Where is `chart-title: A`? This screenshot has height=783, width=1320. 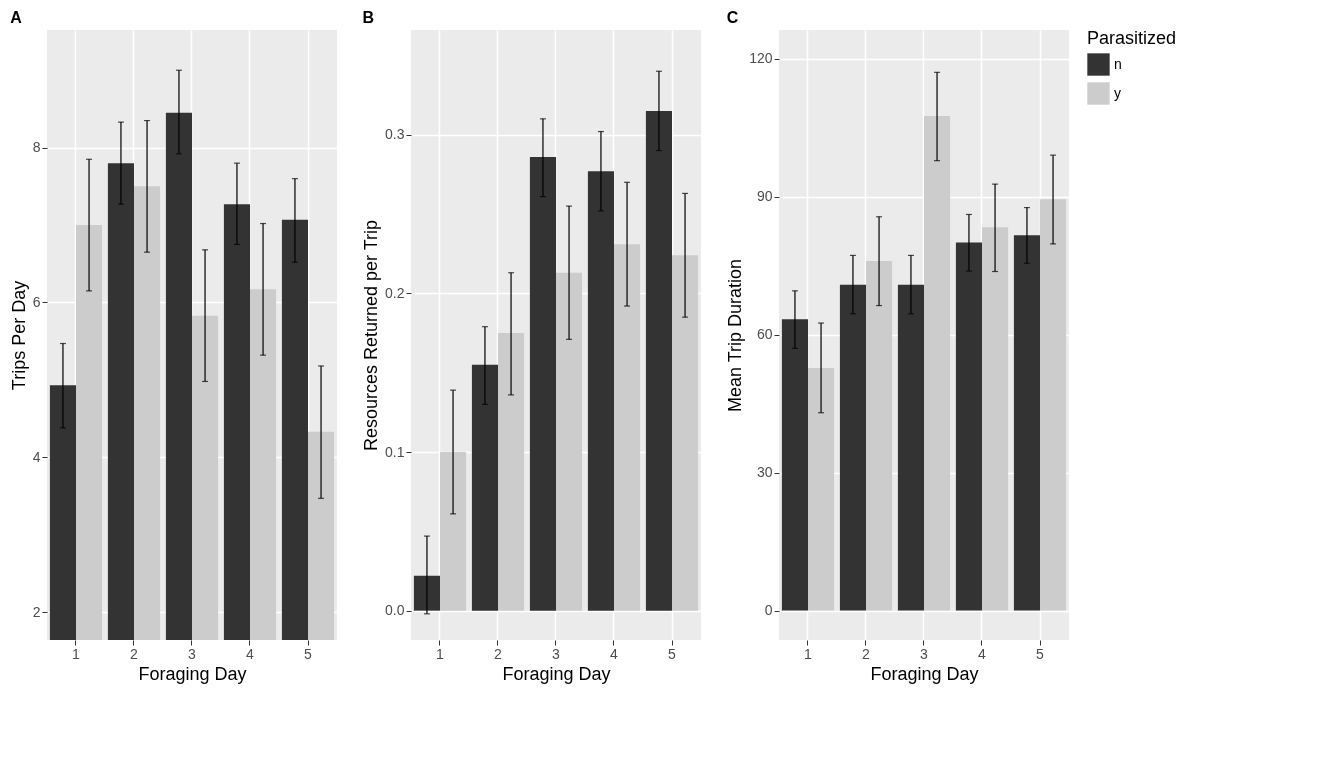
chart-title: A is located at coordinates (16, 17).